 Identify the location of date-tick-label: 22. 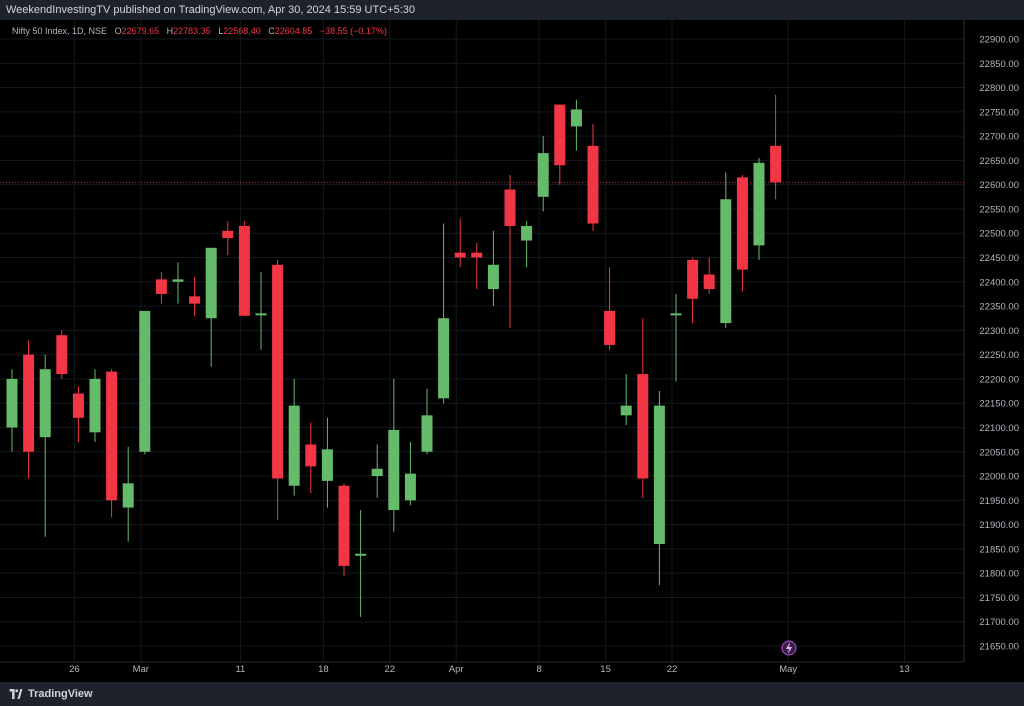
(390, 669).